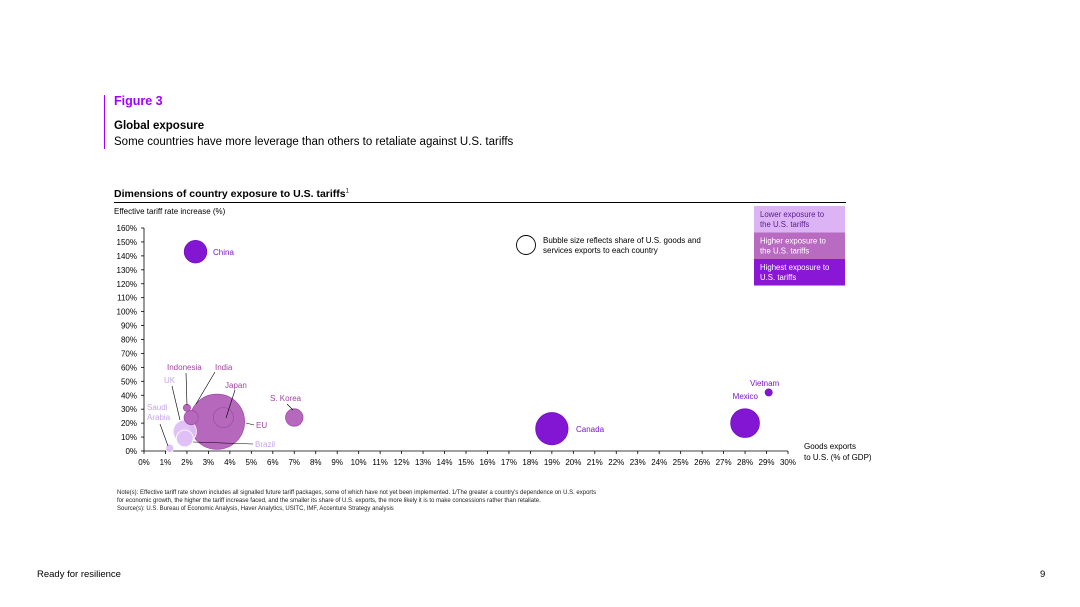 This screenshot has width=1080, height=607. Describe the element at coordinates (252, 462) in the screenshot. I see `x-tick-label: 5%` at that location.